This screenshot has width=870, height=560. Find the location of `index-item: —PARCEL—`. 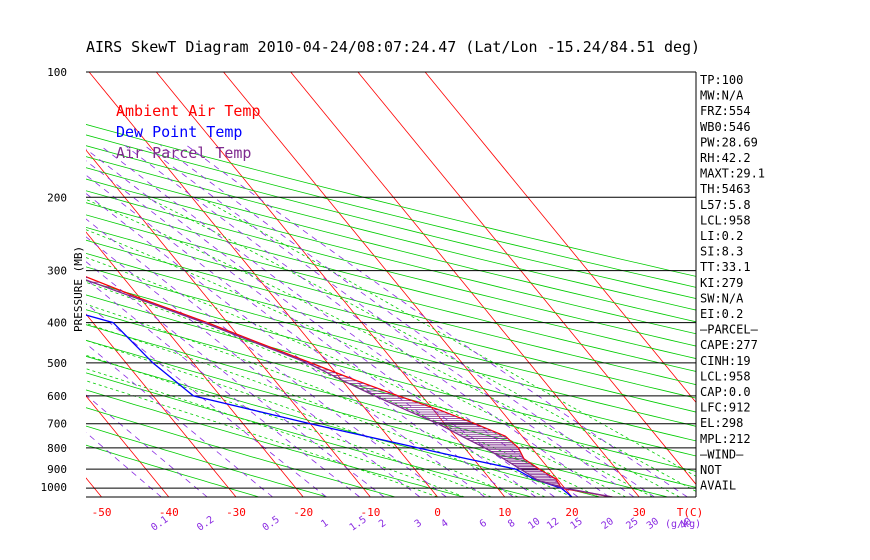

index-item: —PARCEL— is located at coordinates (729, 330).